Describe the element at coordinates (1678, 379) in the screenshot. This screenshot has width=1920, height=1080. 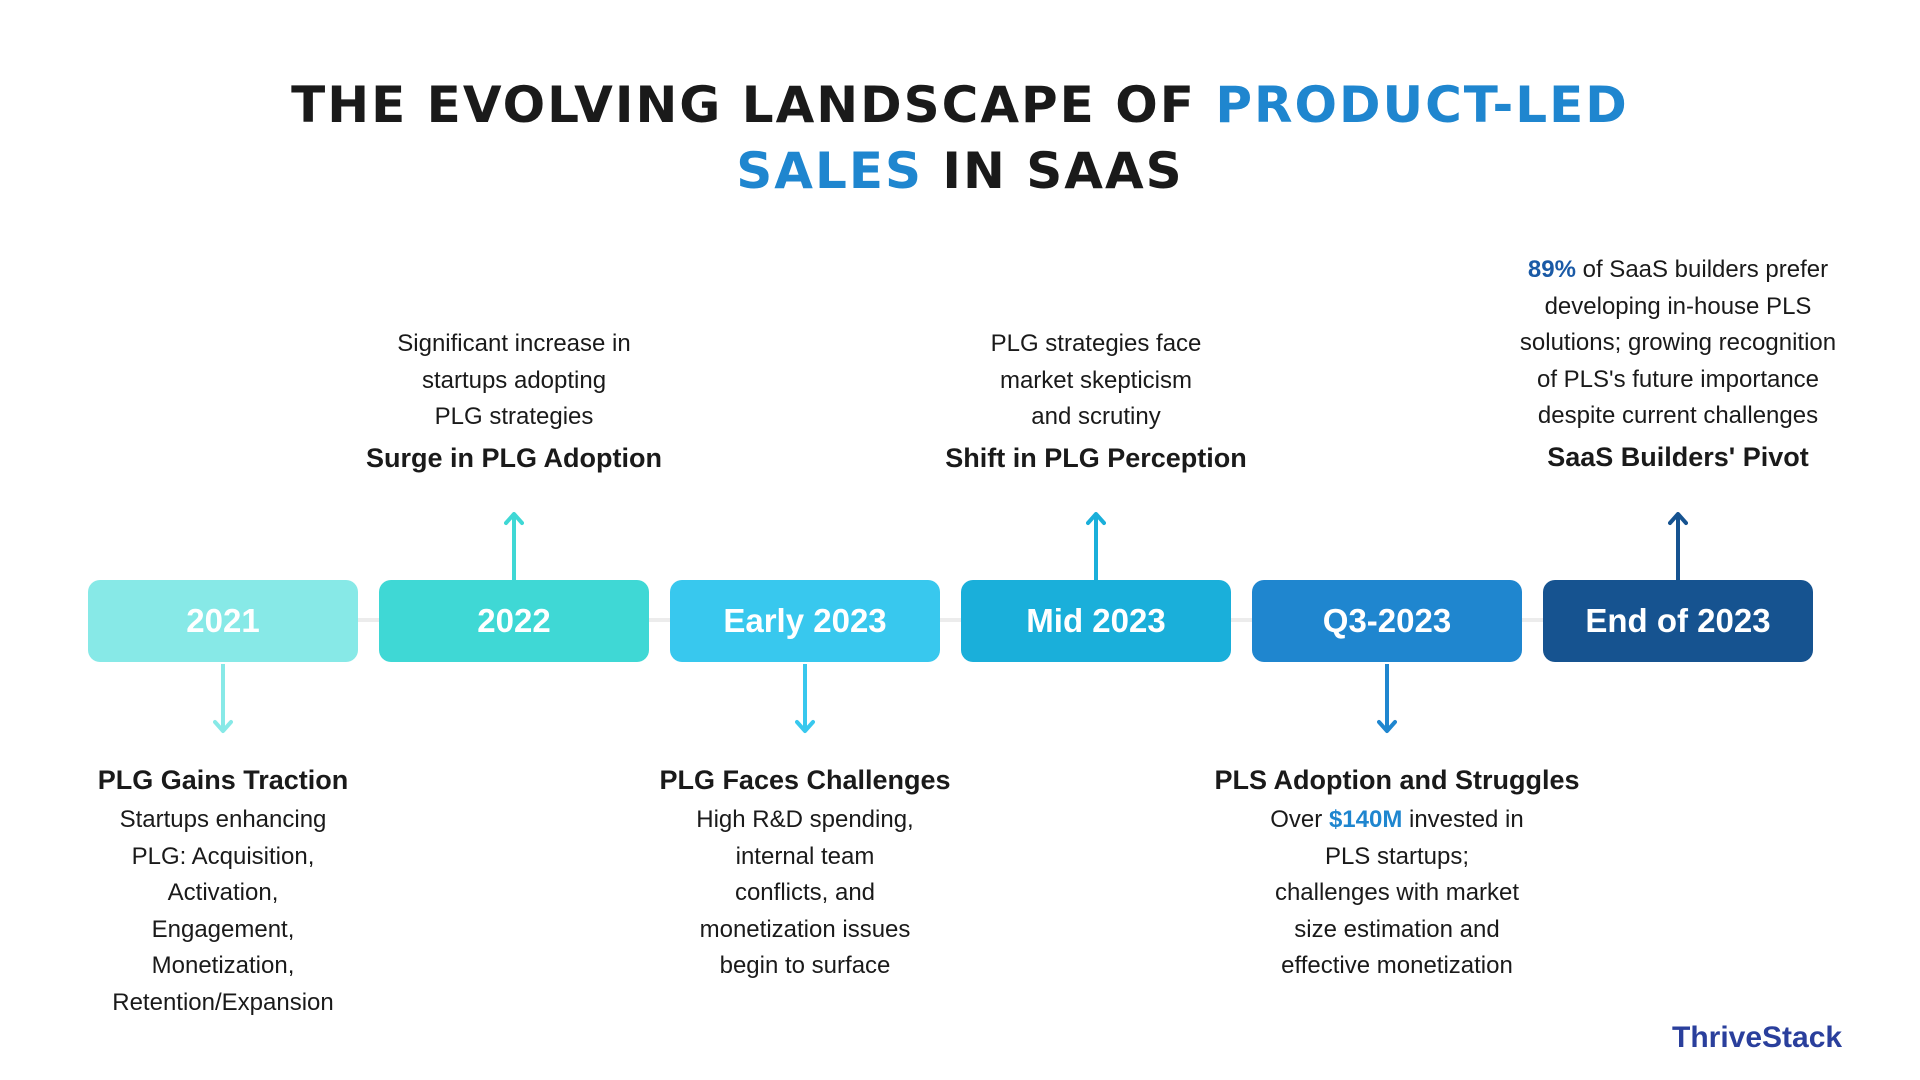
I see `desc-line: of PLS's future importance` at that location.